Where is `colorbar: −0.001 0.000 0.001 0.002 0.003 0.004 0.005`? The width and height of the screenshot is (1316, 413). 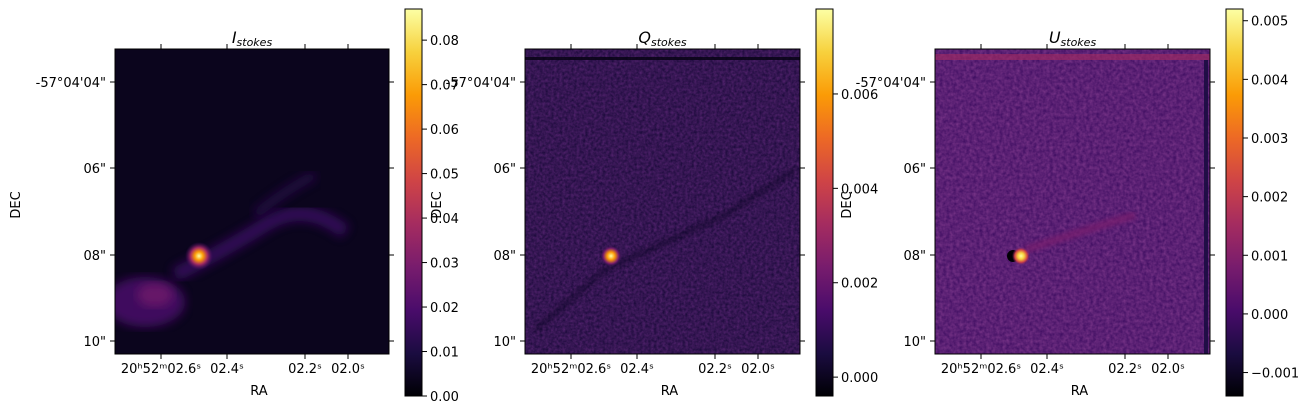 colorbar: −0.001 0.000 0.001 0.002 0.003 0.004 0.005 is located at coordinates (1262, 202).